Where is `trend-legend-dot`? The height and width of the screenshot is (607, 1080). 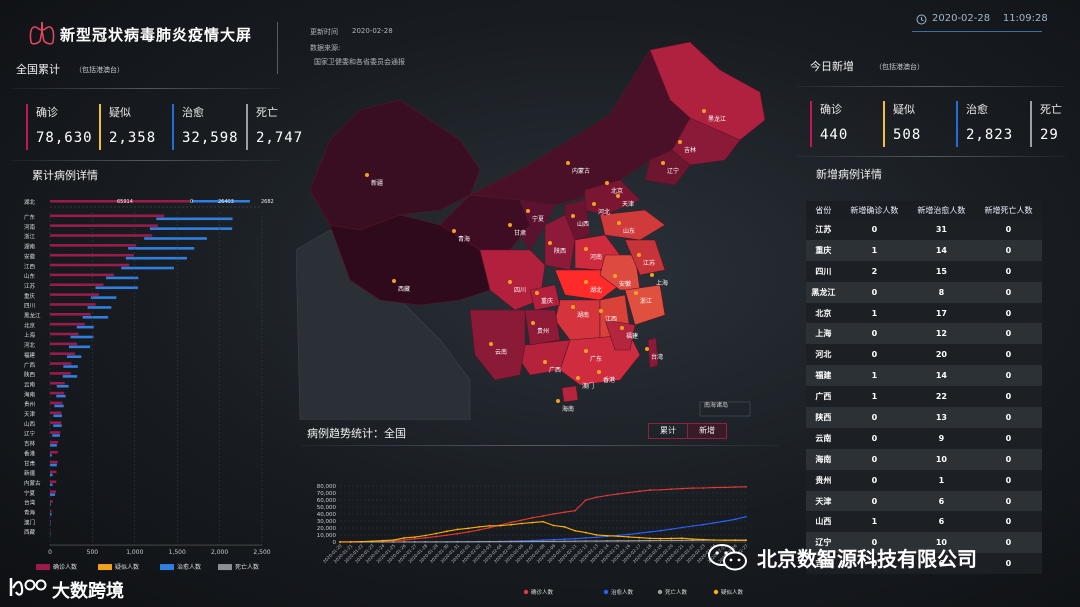 trend-legend-dot is located at coordinates (660, 592).